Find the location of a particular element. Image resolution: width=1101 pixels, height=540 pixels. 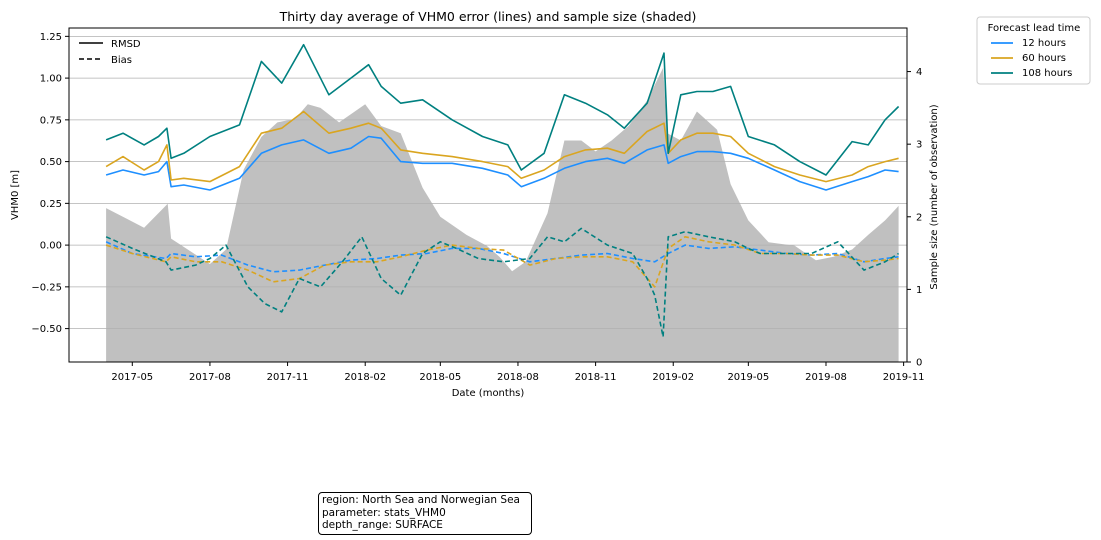

legend-60h-label: 60 hours is located at coordinates (1044, 58).